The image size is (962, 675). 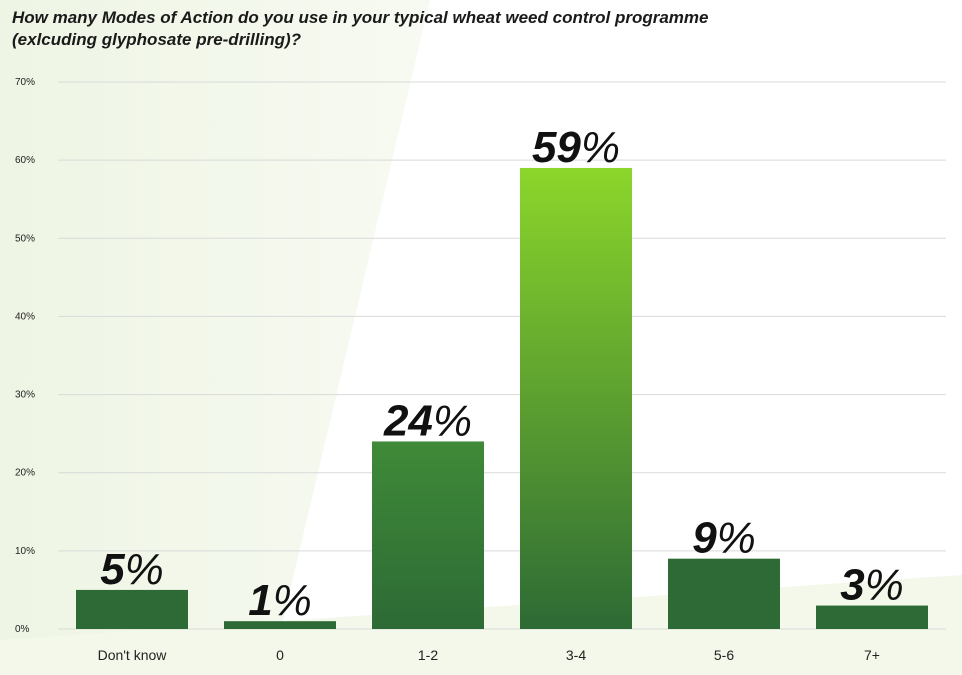 What do you see at coordinates (25, 395) in the screenshot?
I see `y-tick-label: 30%` at bounding box center [25, 395].